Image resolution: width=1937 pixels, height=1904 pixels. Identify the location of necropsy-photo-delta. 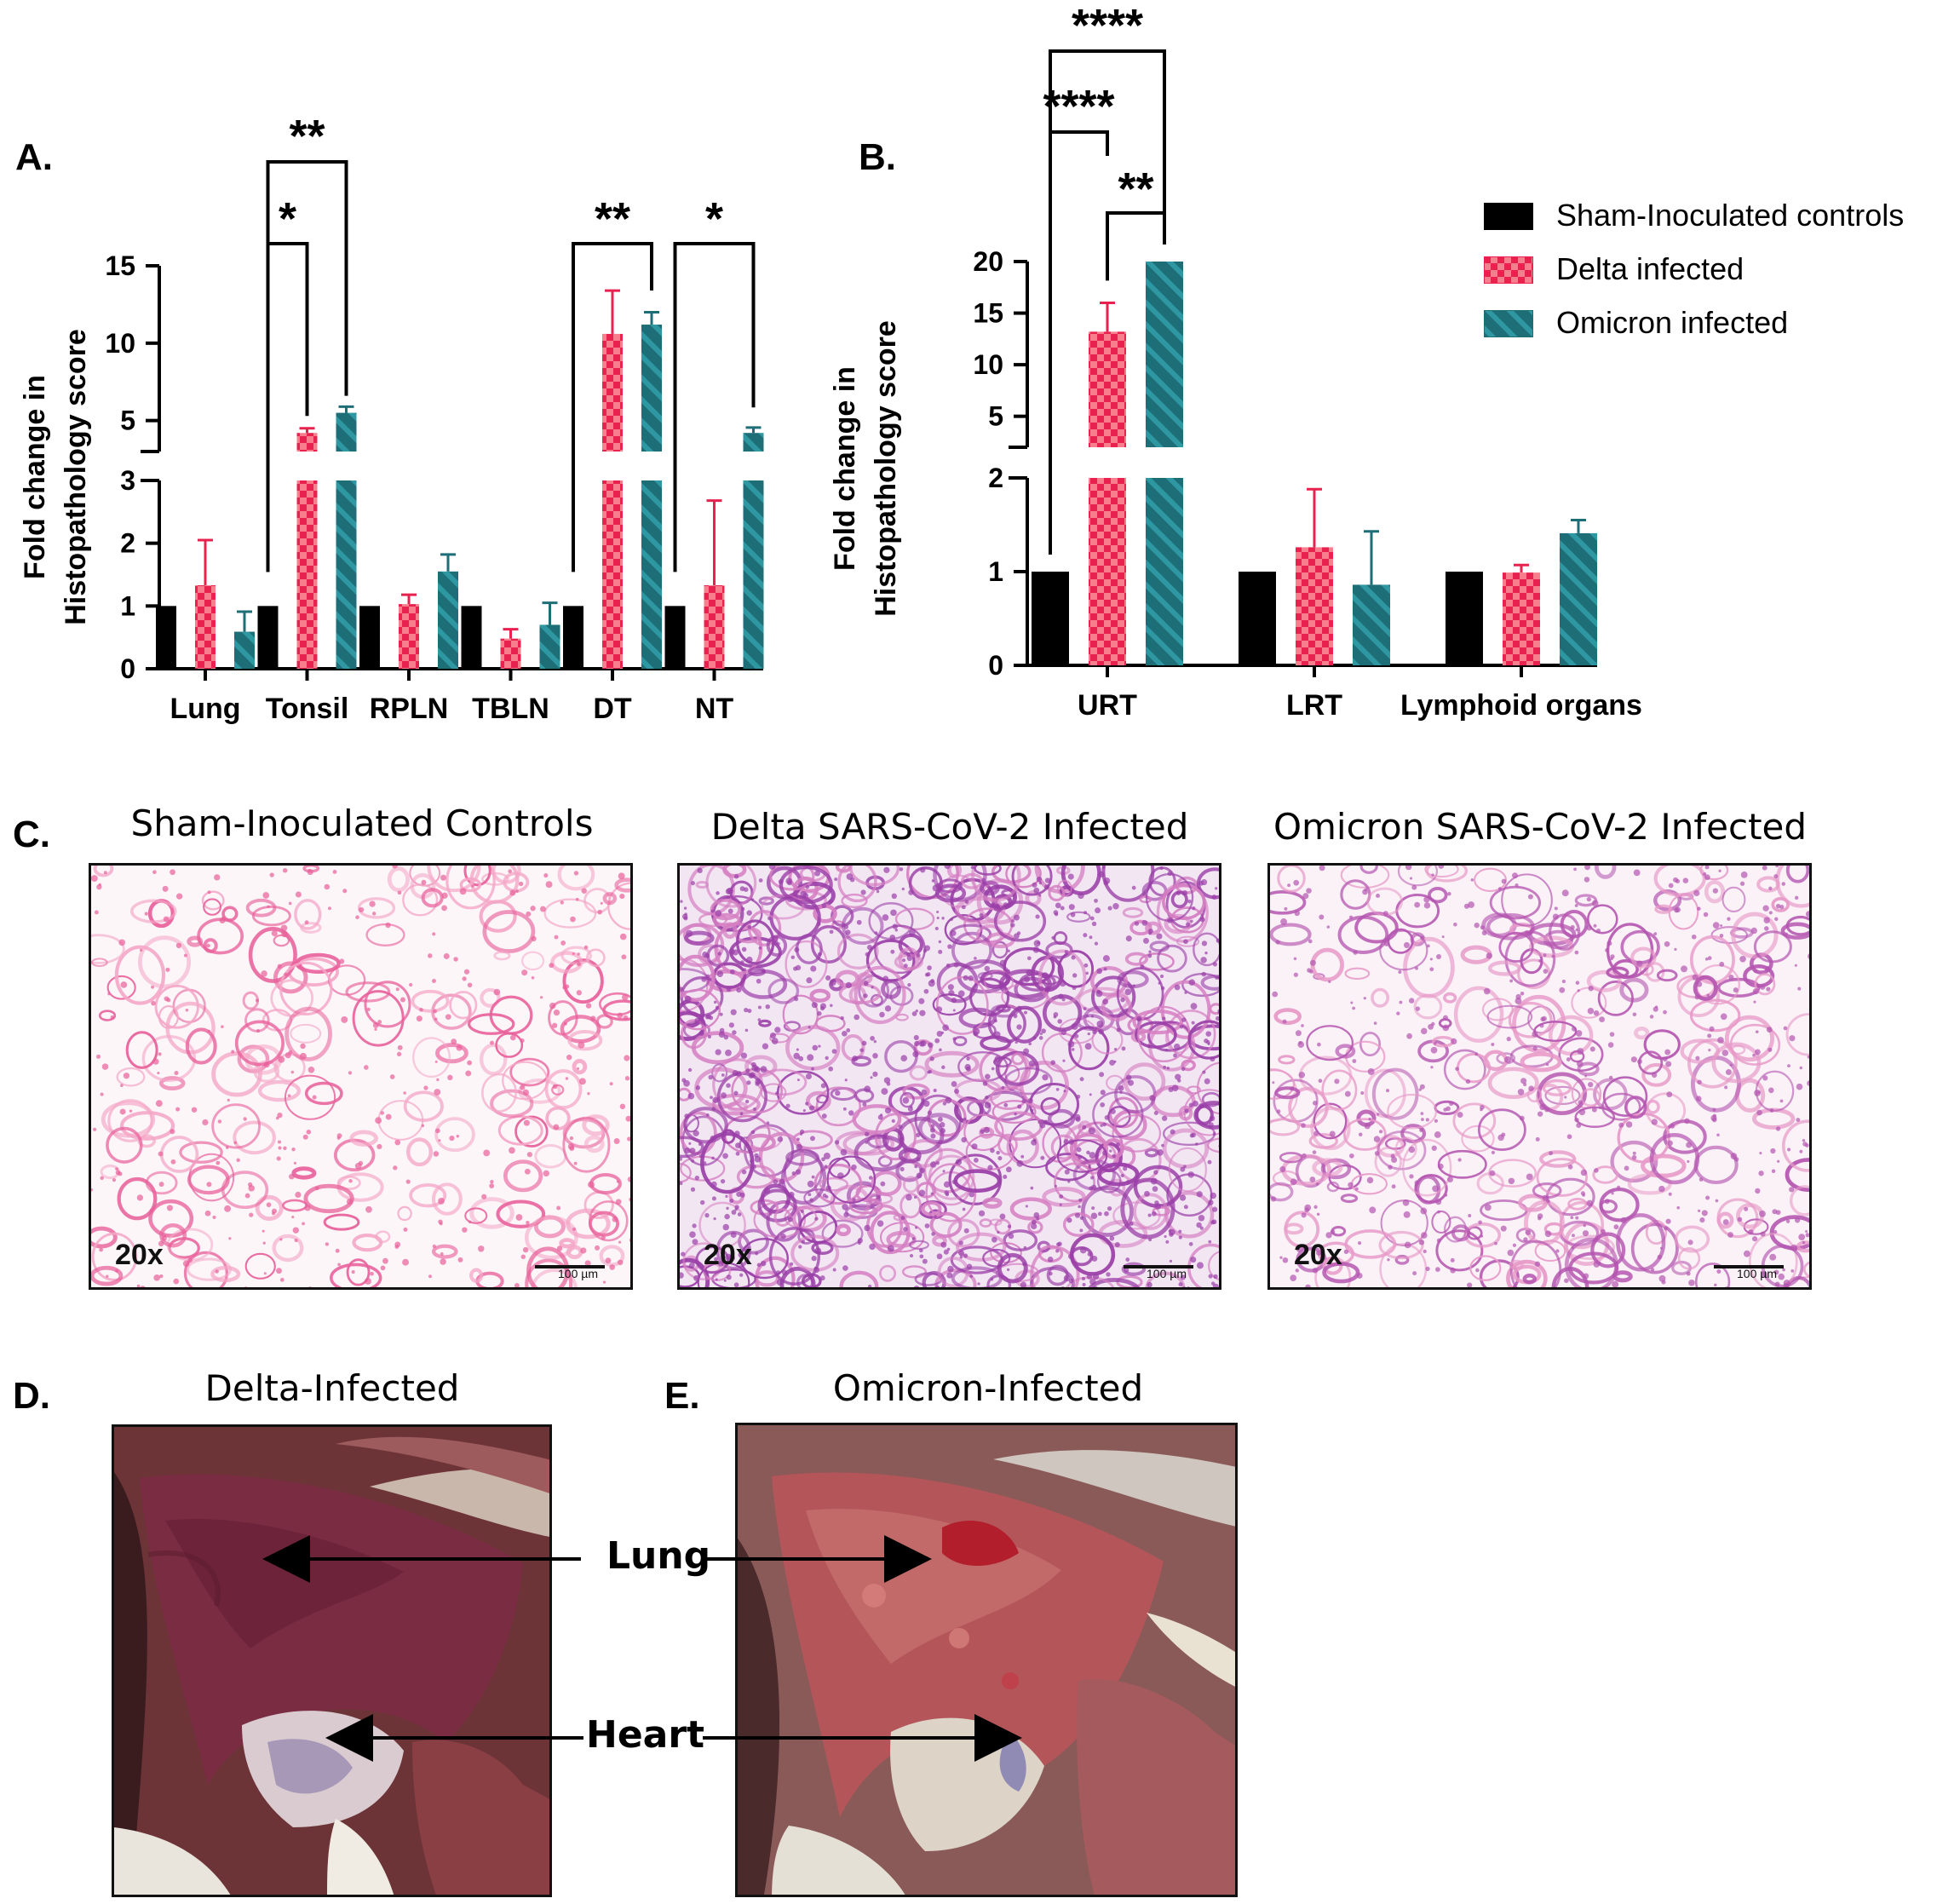
(332, 1660).